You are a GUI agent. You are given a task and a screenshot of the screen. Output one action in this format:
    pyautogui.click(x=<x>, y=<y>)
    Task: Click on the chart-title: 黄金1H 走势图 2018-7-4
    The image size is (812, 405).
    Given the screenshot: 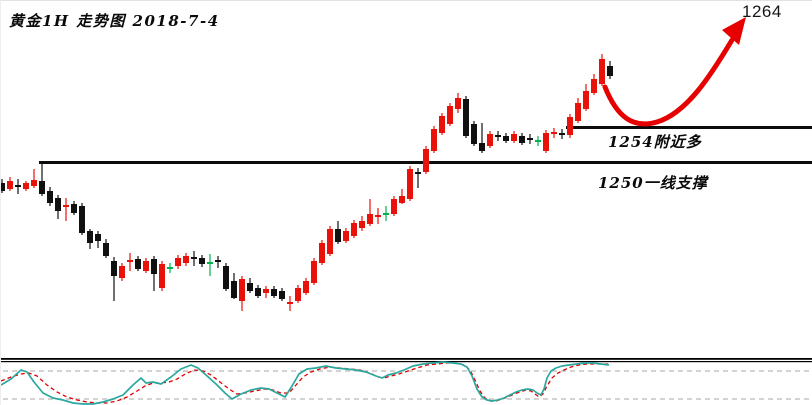 What is the action you would take?
    pyautogui.click(x=114, y=21)
    